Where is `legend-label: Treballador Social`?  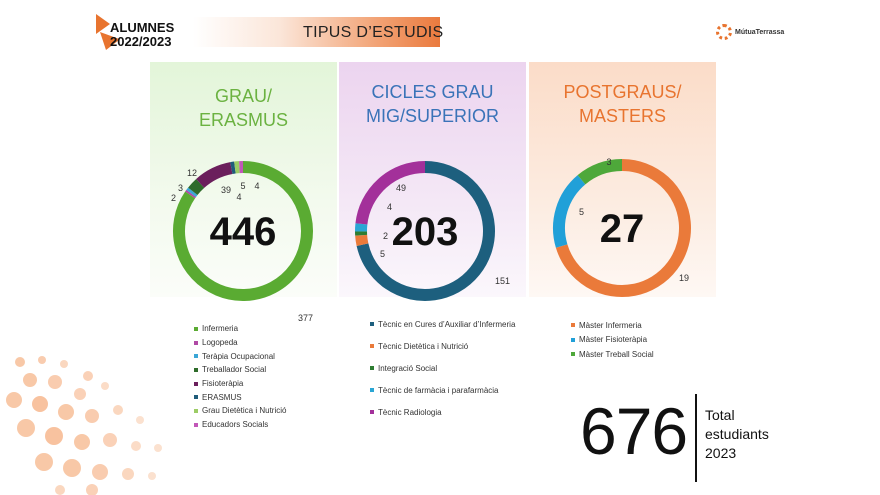 legend-label: Treballador Social is located at coordinates (234, 370).